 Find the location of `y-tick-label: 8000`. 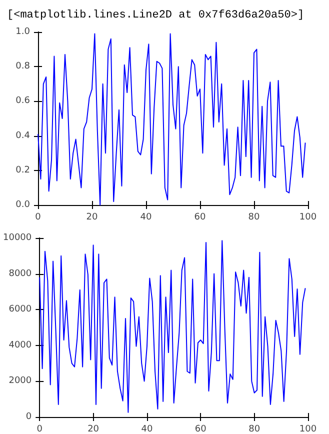

y-tick-label: 8000 is located at coordinates (20, 273).